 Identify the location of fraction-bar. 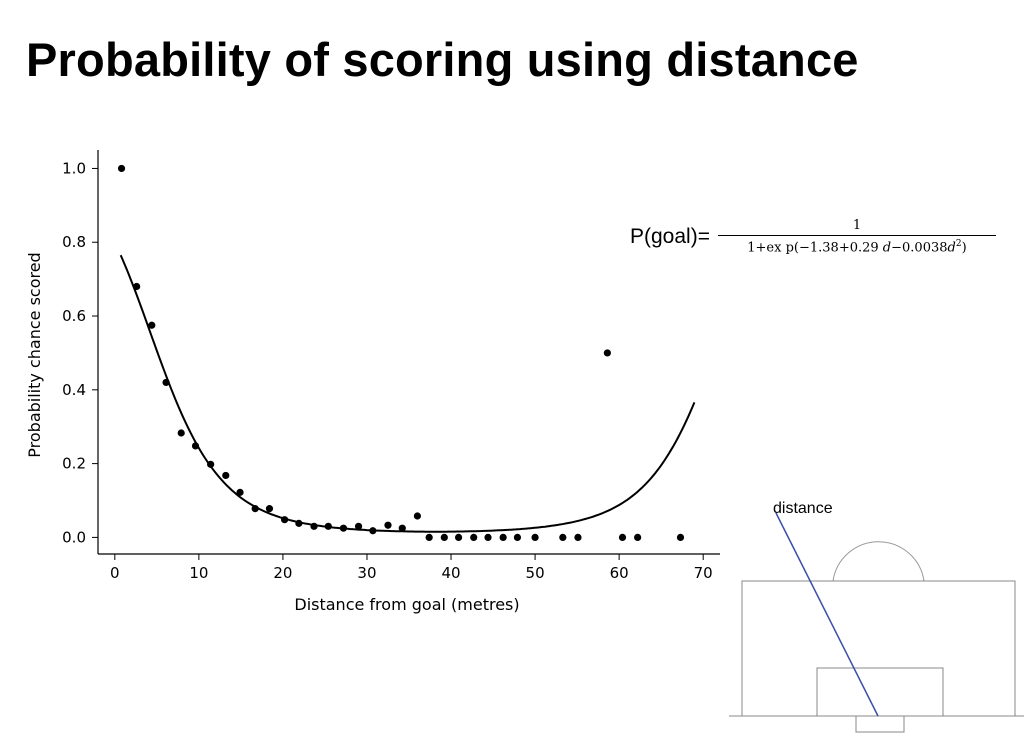
(856, 235).